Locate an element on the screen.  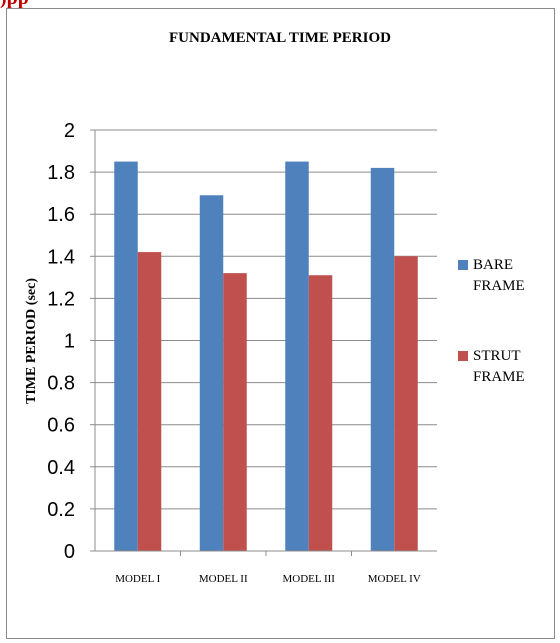
x-tick-label: MODEL IV is located at coordinates (394, 579).